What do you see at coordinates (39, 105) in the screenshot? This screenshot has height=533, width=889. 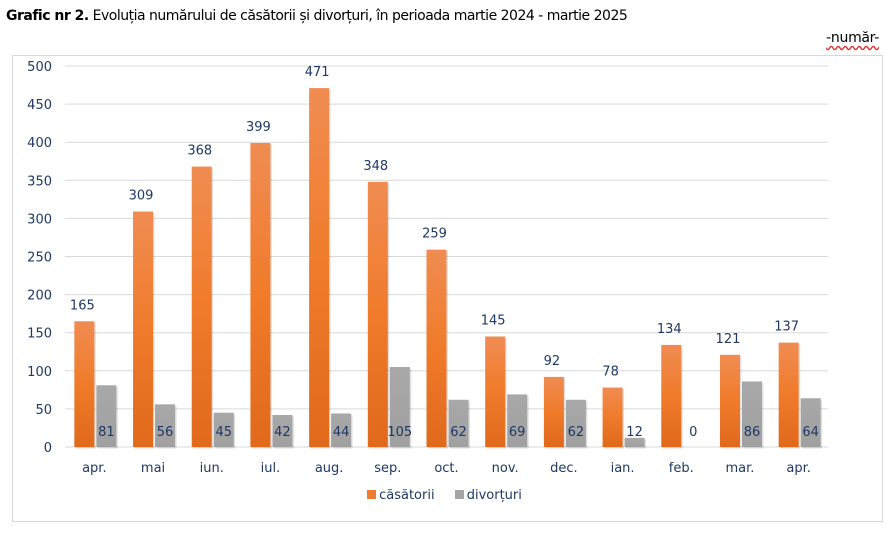 I see `y-tick-label: 450` at bounding box center [39, 105].